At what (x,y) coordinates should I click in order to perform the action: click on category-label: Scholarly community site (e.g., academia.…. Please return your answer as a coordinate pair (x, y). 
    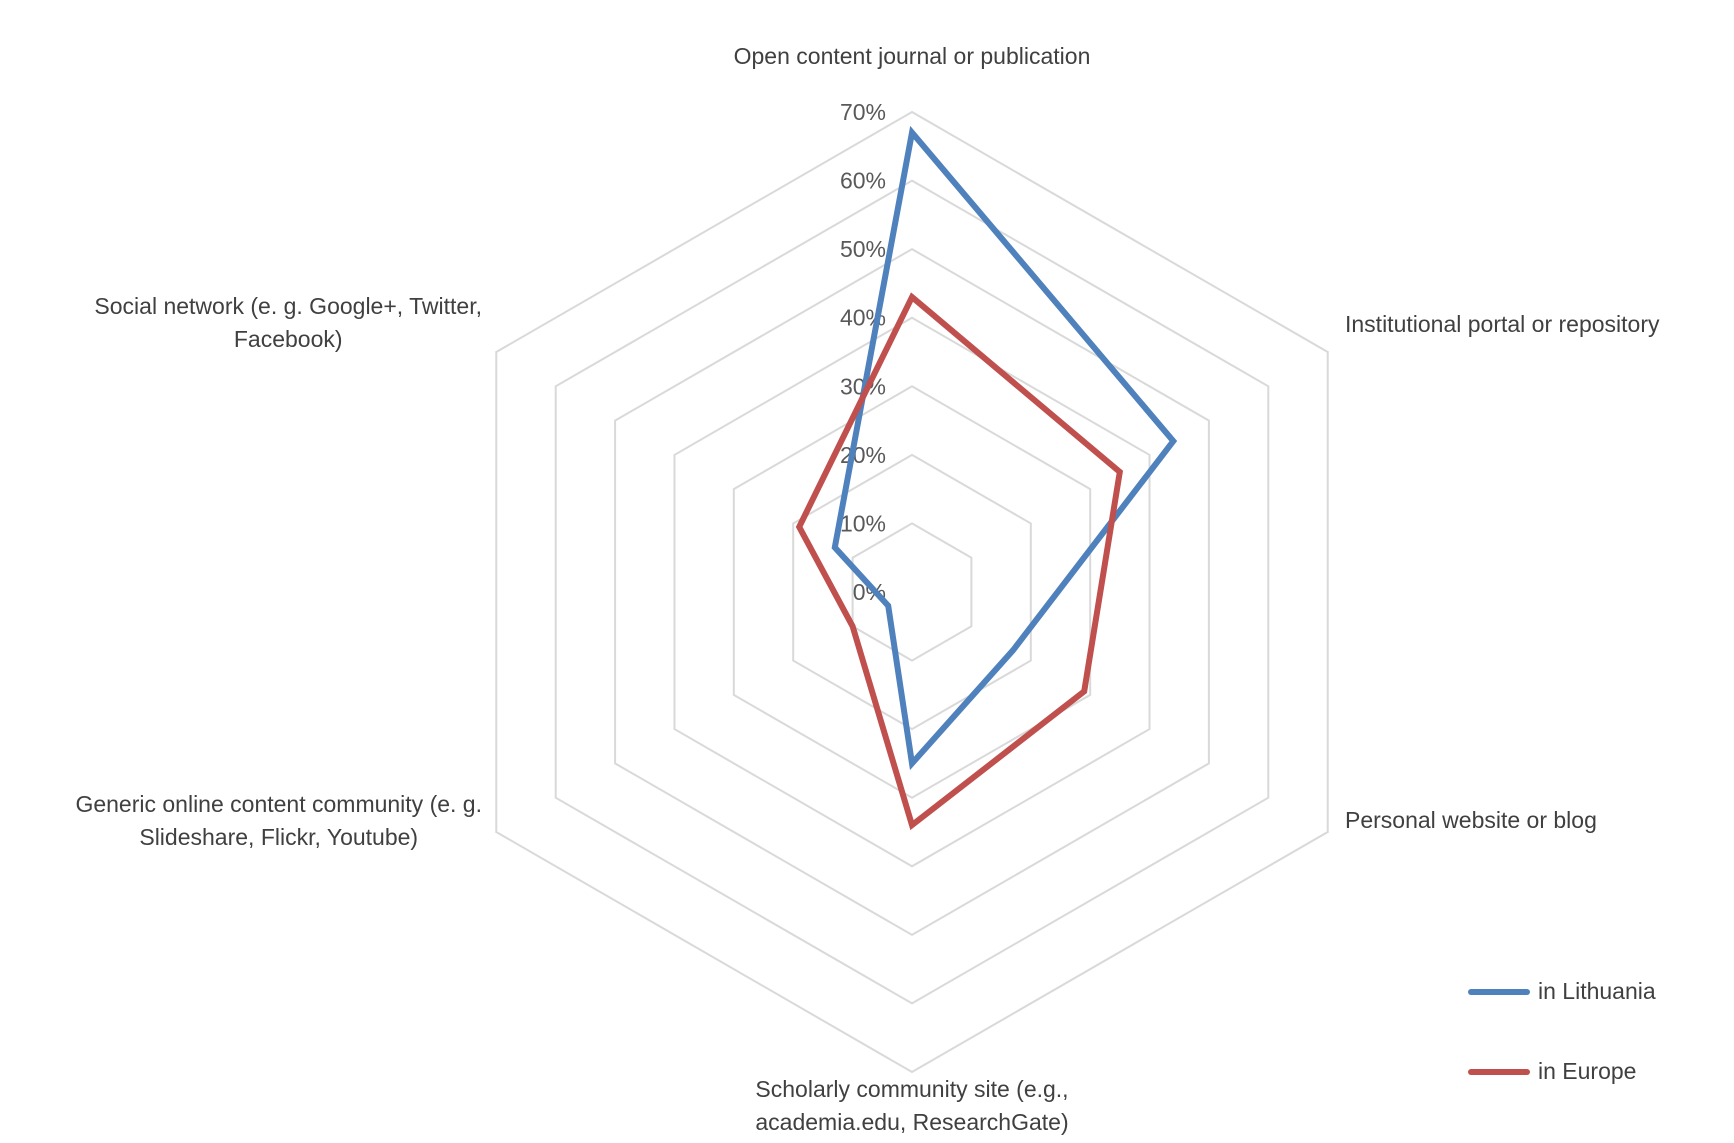
    Looking at the image, I should click on (911, 1106).